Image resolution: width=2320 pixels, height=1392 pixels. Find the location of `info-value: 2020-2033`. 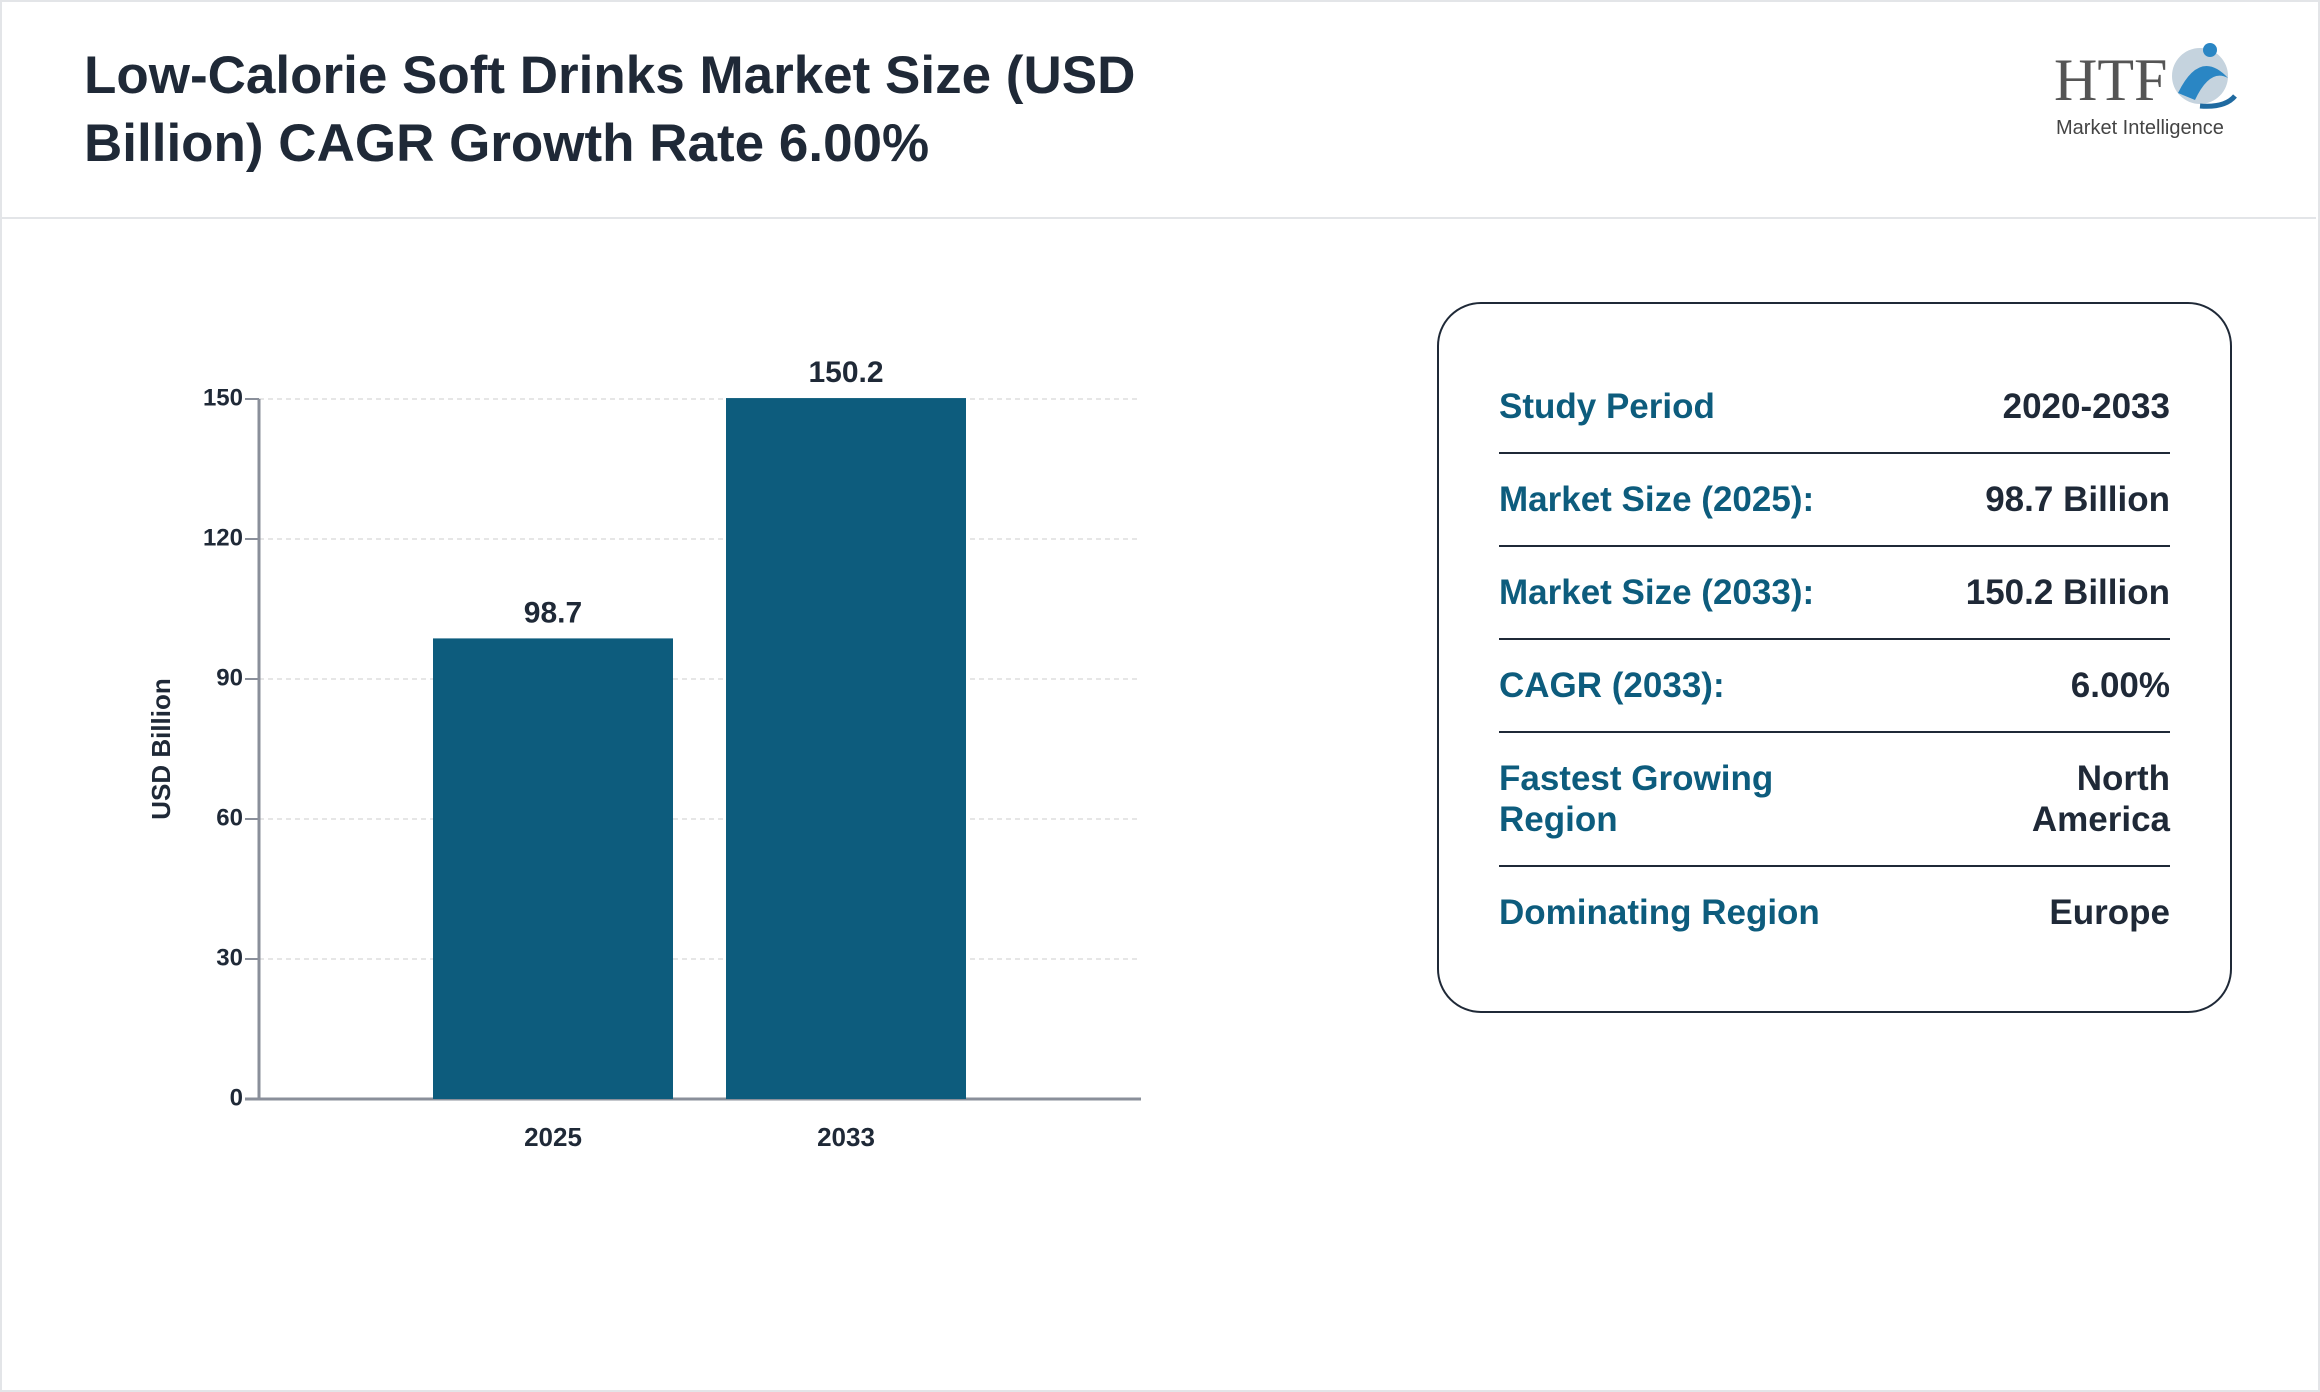

info-value: 2020-2033 is located at coordinates (2086, 406).